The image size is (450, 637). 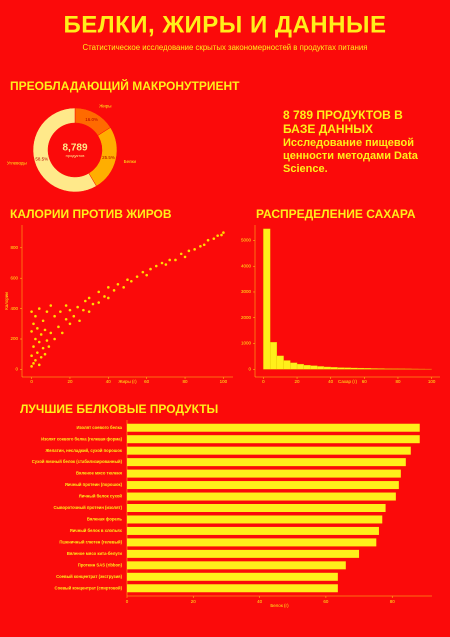 What do you see at coordinates (87, 507) in the screenshot?
I see `category-label: Сывороточный протеин (изолят)` at bounding box center [87, 507].